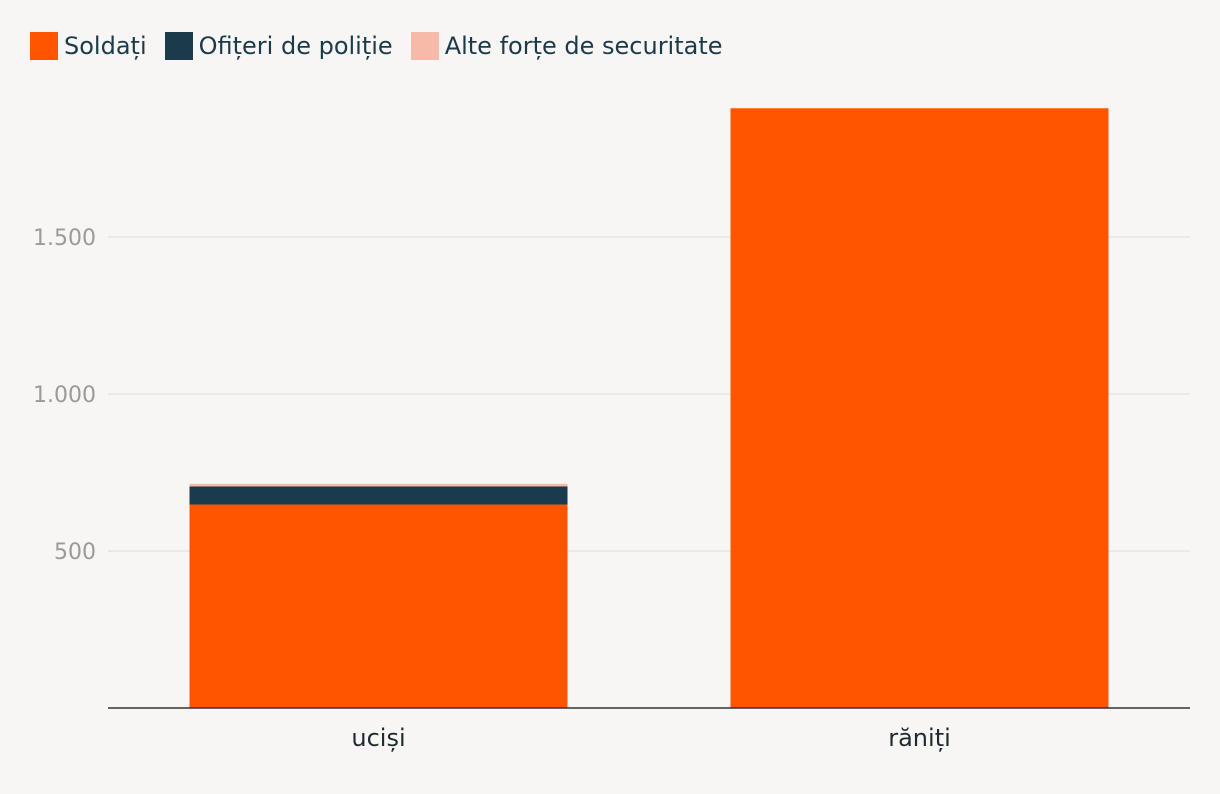 The image size is (1220, 794). Describe the element at coordinates (64, 395) in the screenshot. I see `y-tick-label: 1.000` at that location.